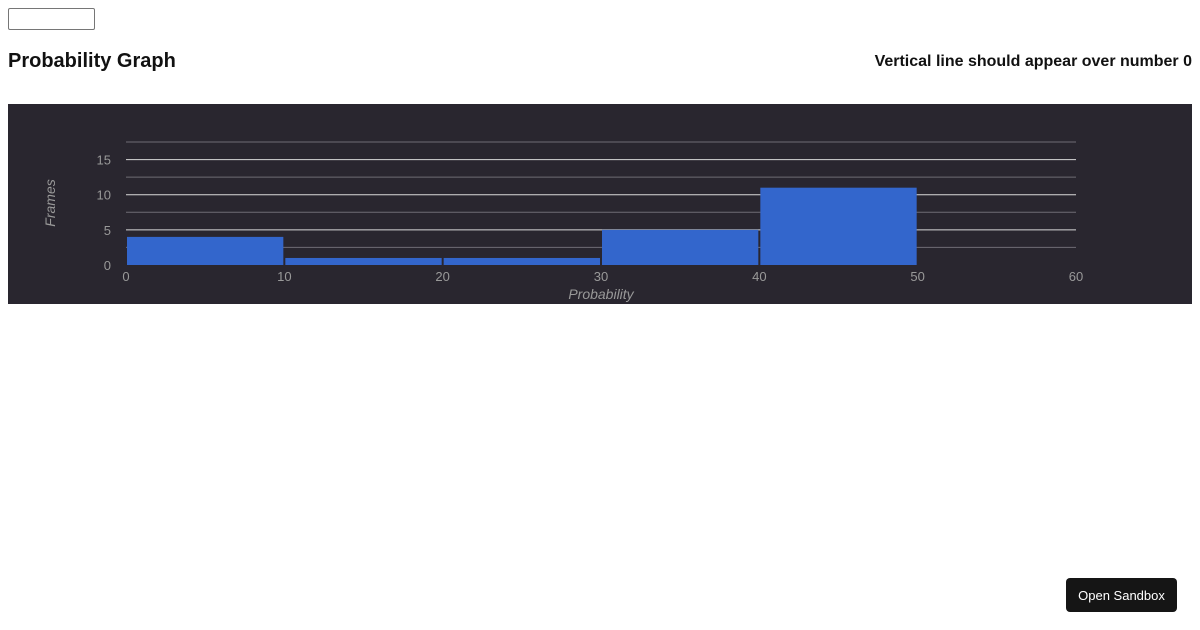 This screenshot has height=630, width=1200. I want to click on page-title: Probability Graph, so click(92, 61).